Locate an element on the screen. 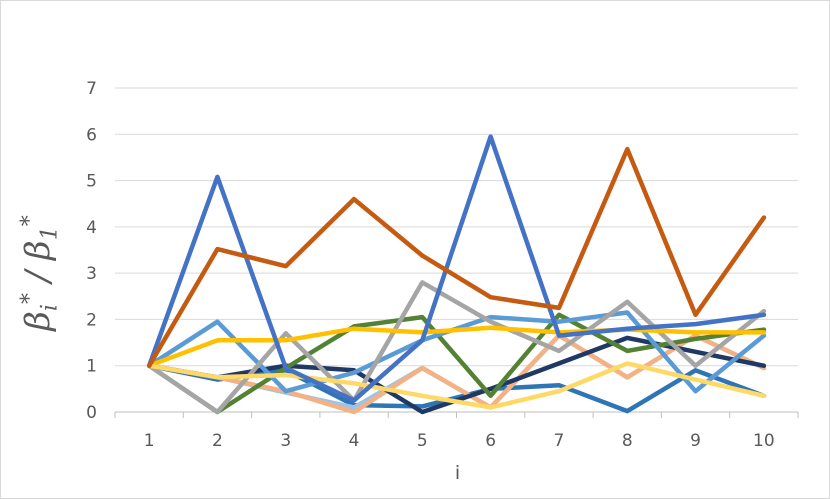 The width and height of the screenshot is (830, 499). x-tick-label: 2 is located at coordinates (217, 441).